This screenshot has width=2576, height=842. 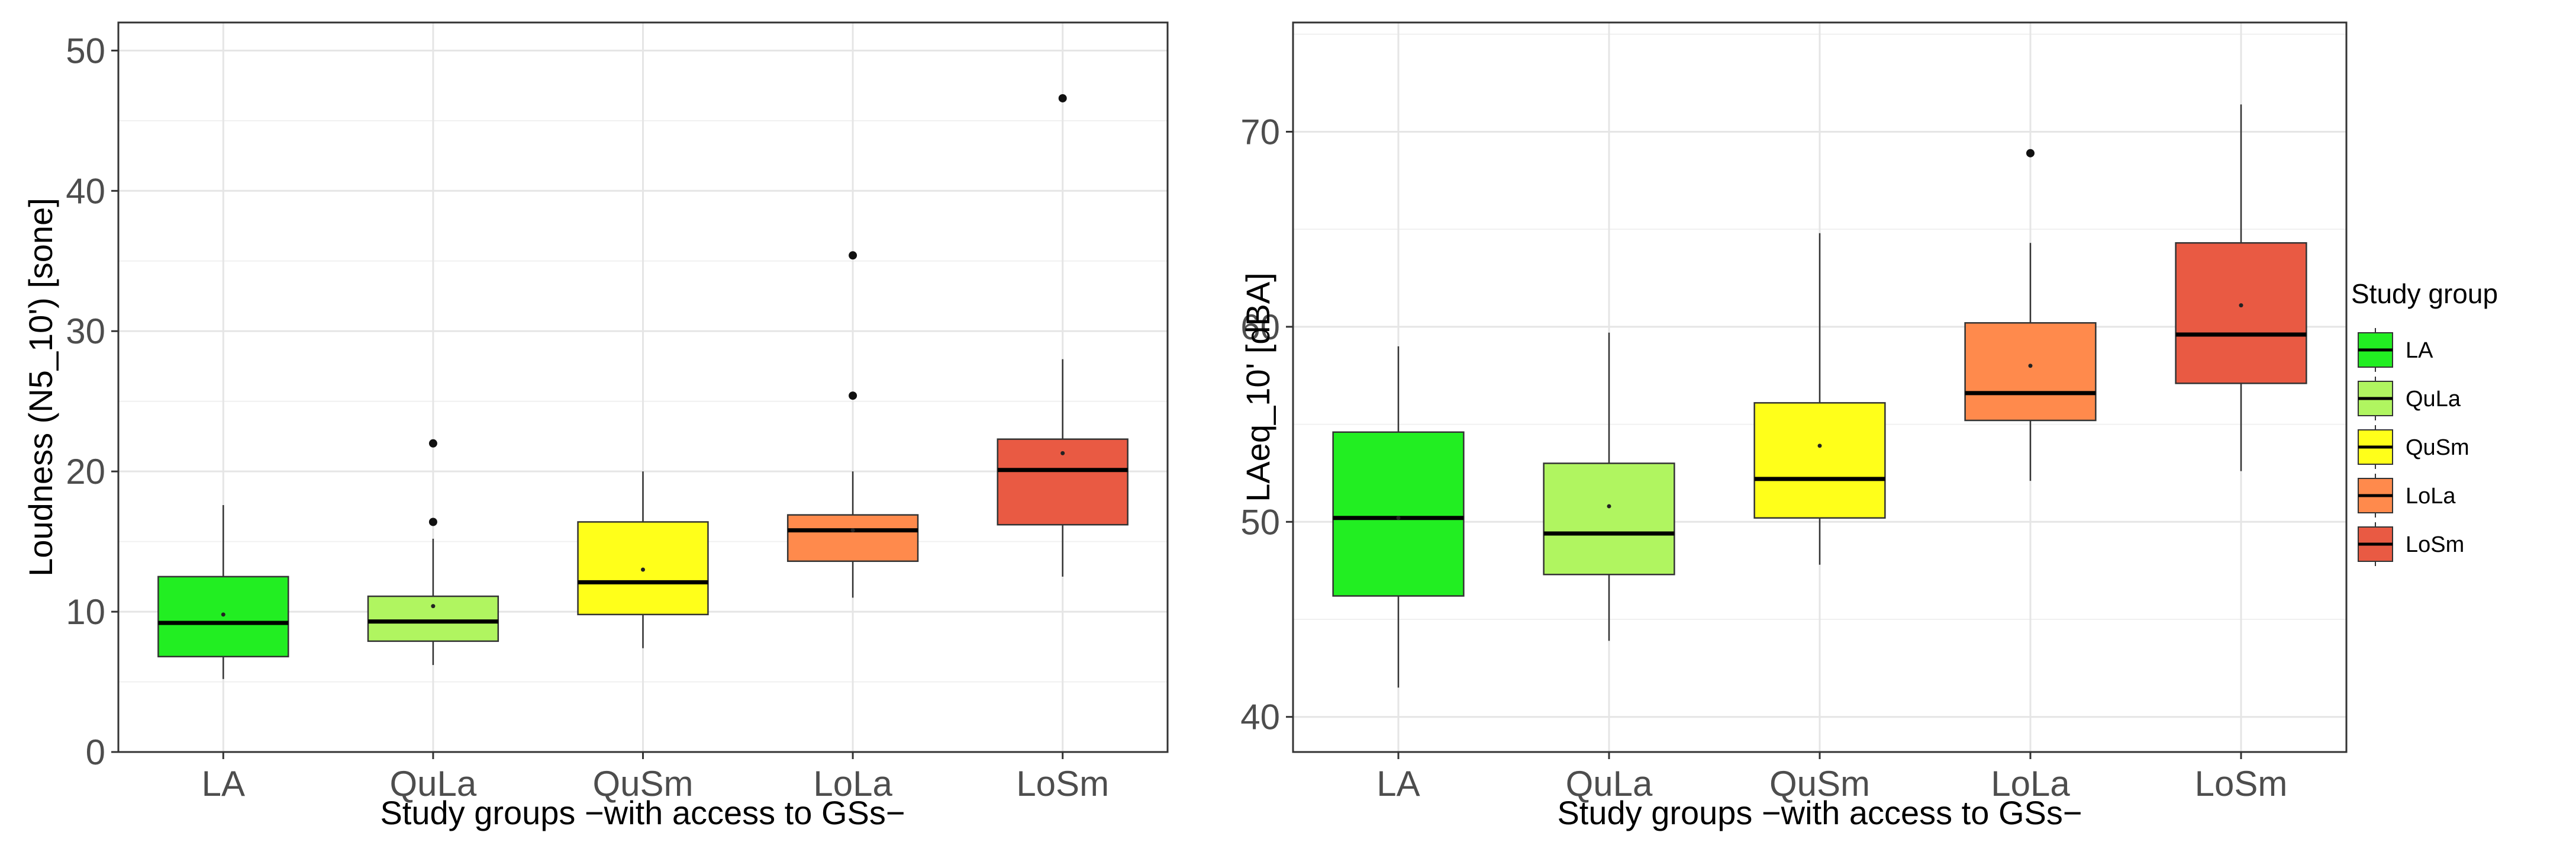 I want to click on legend-item-losm: LoSm, so click(x=2411, y=544).